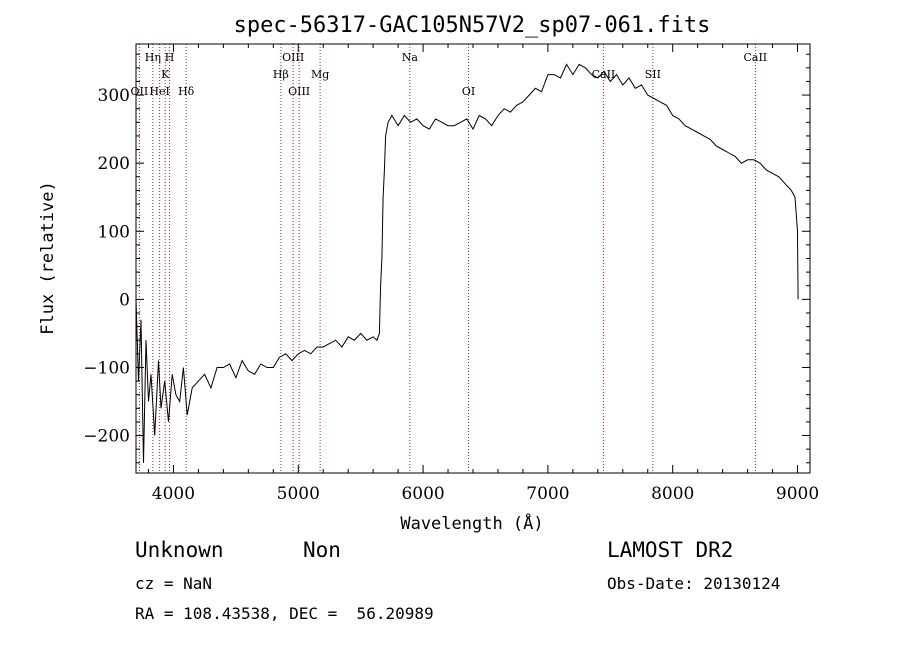 Image resolution: width=900 pixels, height=649 pixels. Describe the element at coordinates (153, 57) in the screenshot. I see `spectral-line-label: Hη` at that location.